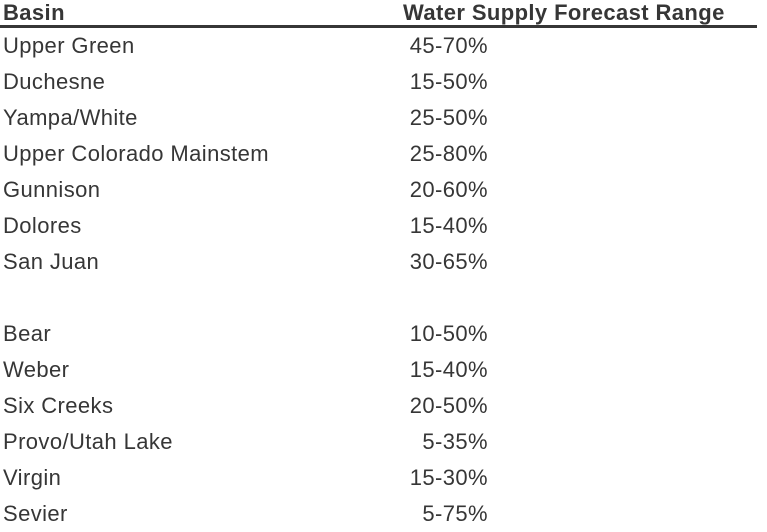 Image resolution: width=767 pixels, height=532 pixels. What do you see at coordinates (54, 81) in the screenshot?
I see `basin-name: Duchesne` at bounding box center [54, 81].